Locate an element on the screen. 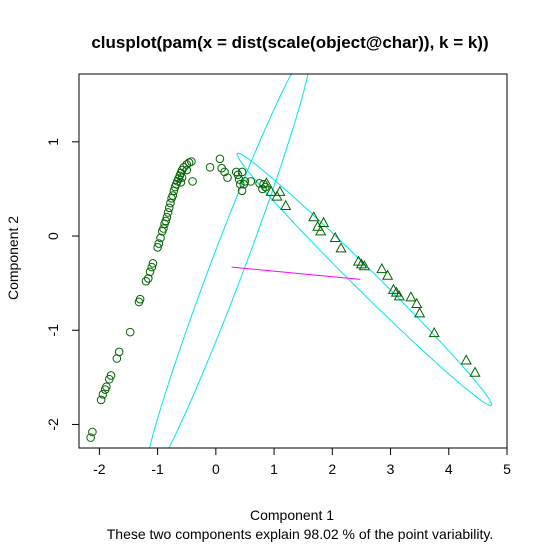 The width and height of the screenshot is (545, 545). x-axis-label: Component 1 is located at coordinates (292, 515).